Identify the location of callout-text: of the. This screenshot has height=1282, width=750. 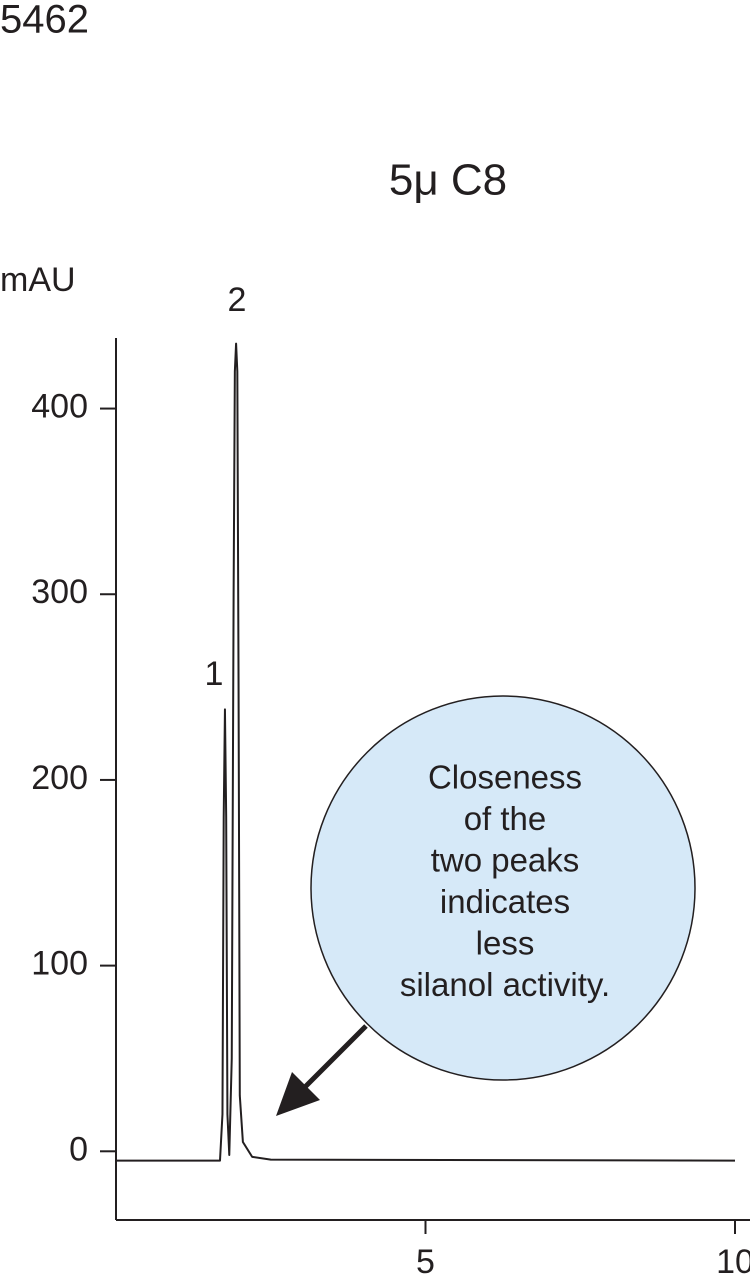
(505, 818).